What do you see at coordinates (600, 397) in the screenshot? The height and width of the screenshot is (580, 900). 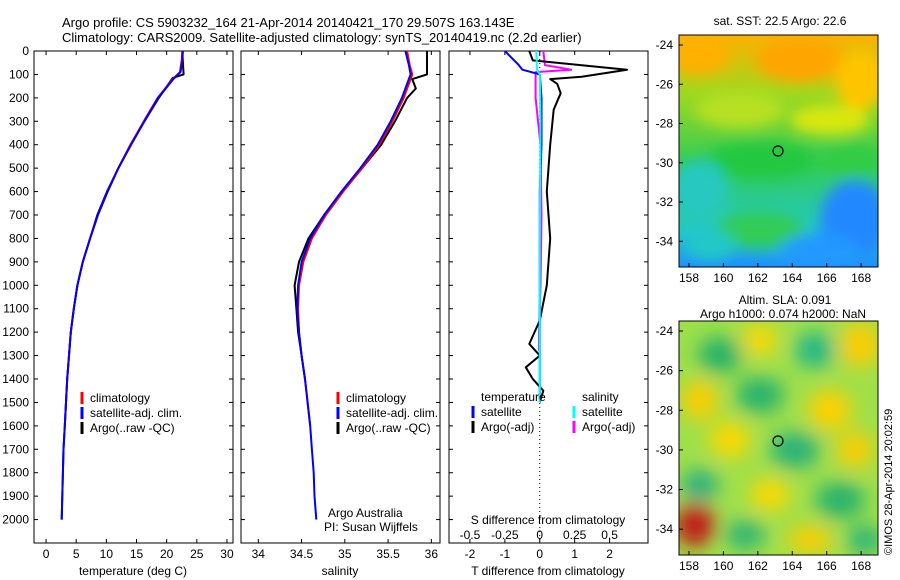 I see `legend-title-salinity: salinity` at bounding box center [600, 397].